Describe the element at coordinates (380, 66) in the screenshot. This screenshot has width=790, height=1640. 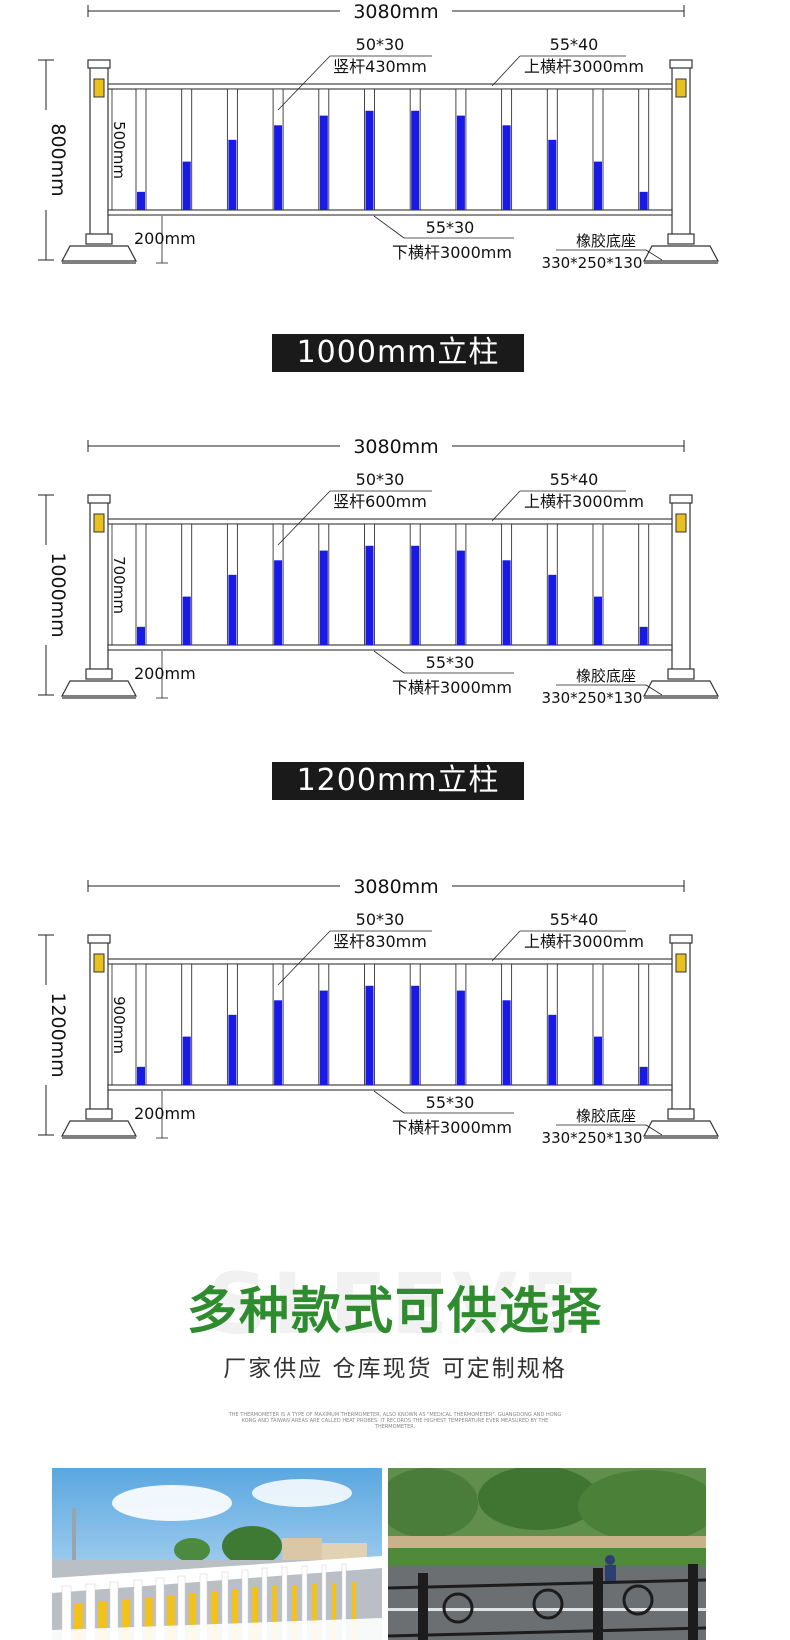
I see `vertical-bar-length: 竖杆430mm` at that location.